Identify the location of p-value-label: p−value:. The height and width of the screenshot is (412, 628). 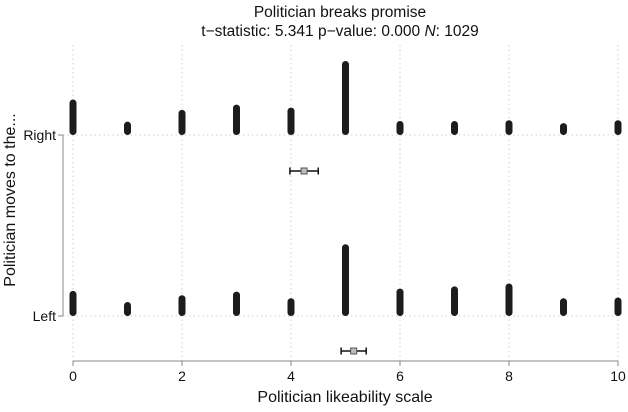
(347, 31).